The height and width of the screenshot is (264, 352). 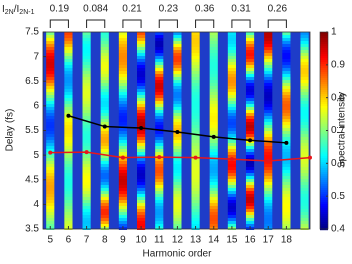 I want to click on ratio-label: I2N/I2N-1, so click(x=18, y=10).